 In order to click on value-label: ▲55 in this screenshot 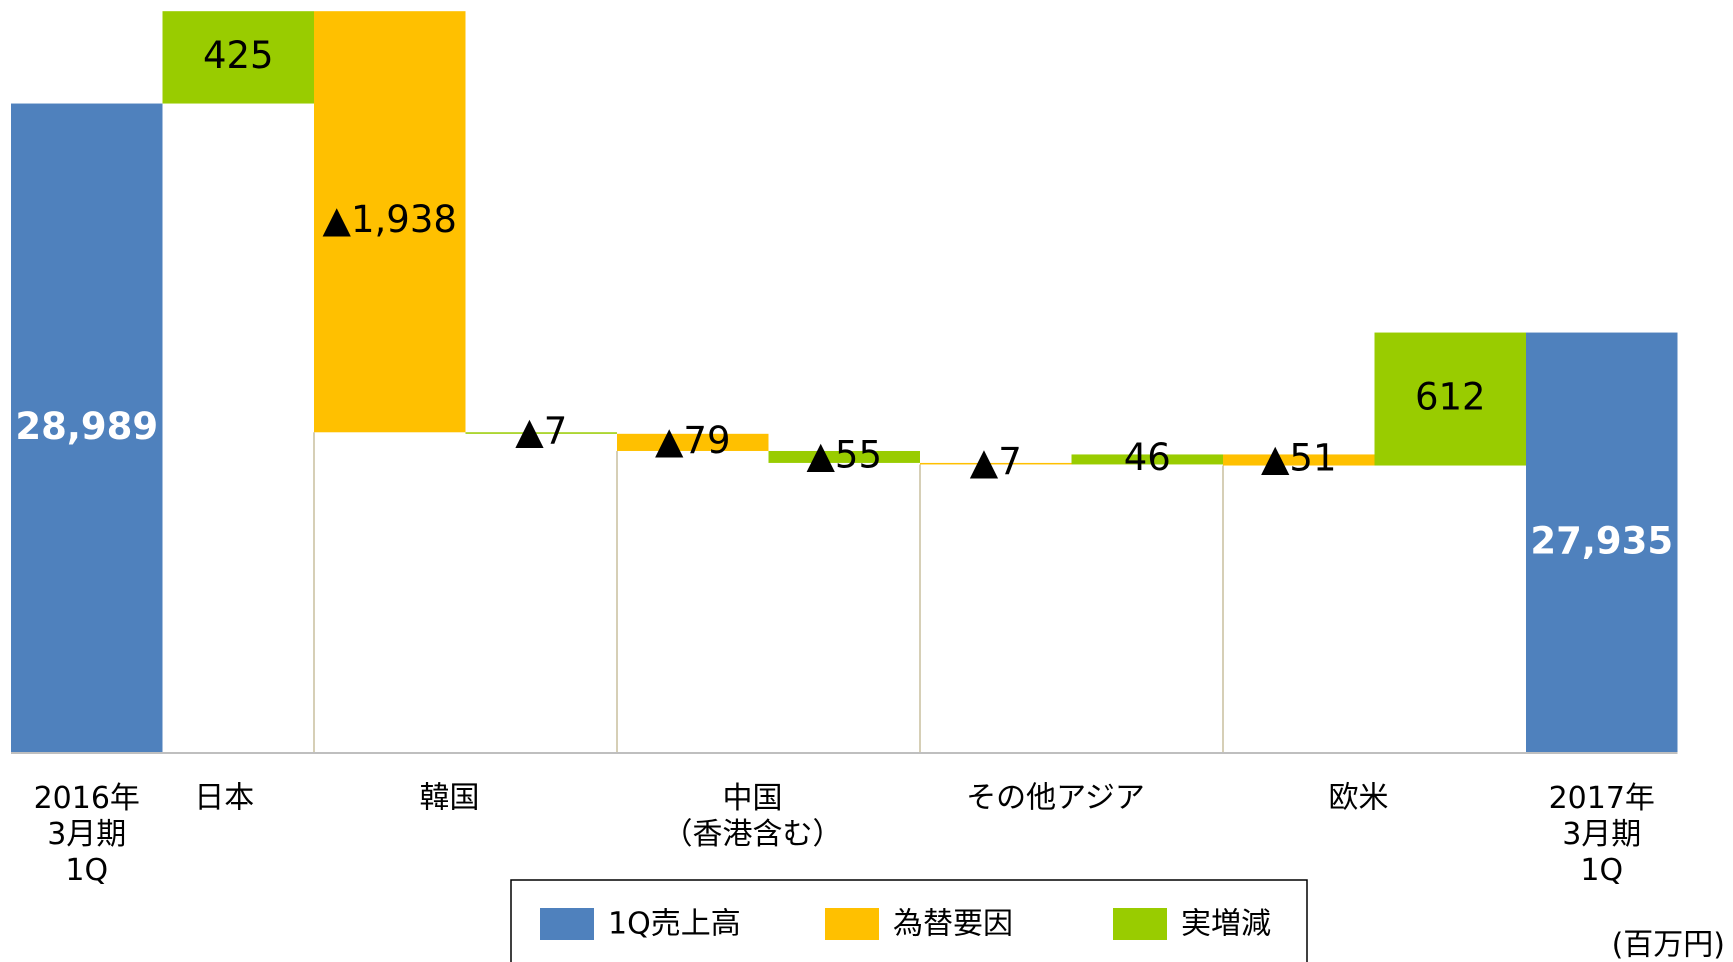, I will do `click(844, 454)`.